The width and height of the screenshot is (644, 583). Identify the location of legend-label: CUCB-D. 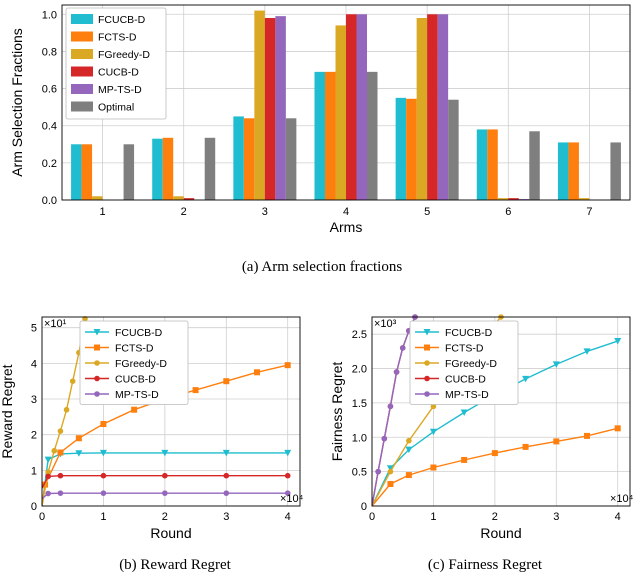
(118, 73).